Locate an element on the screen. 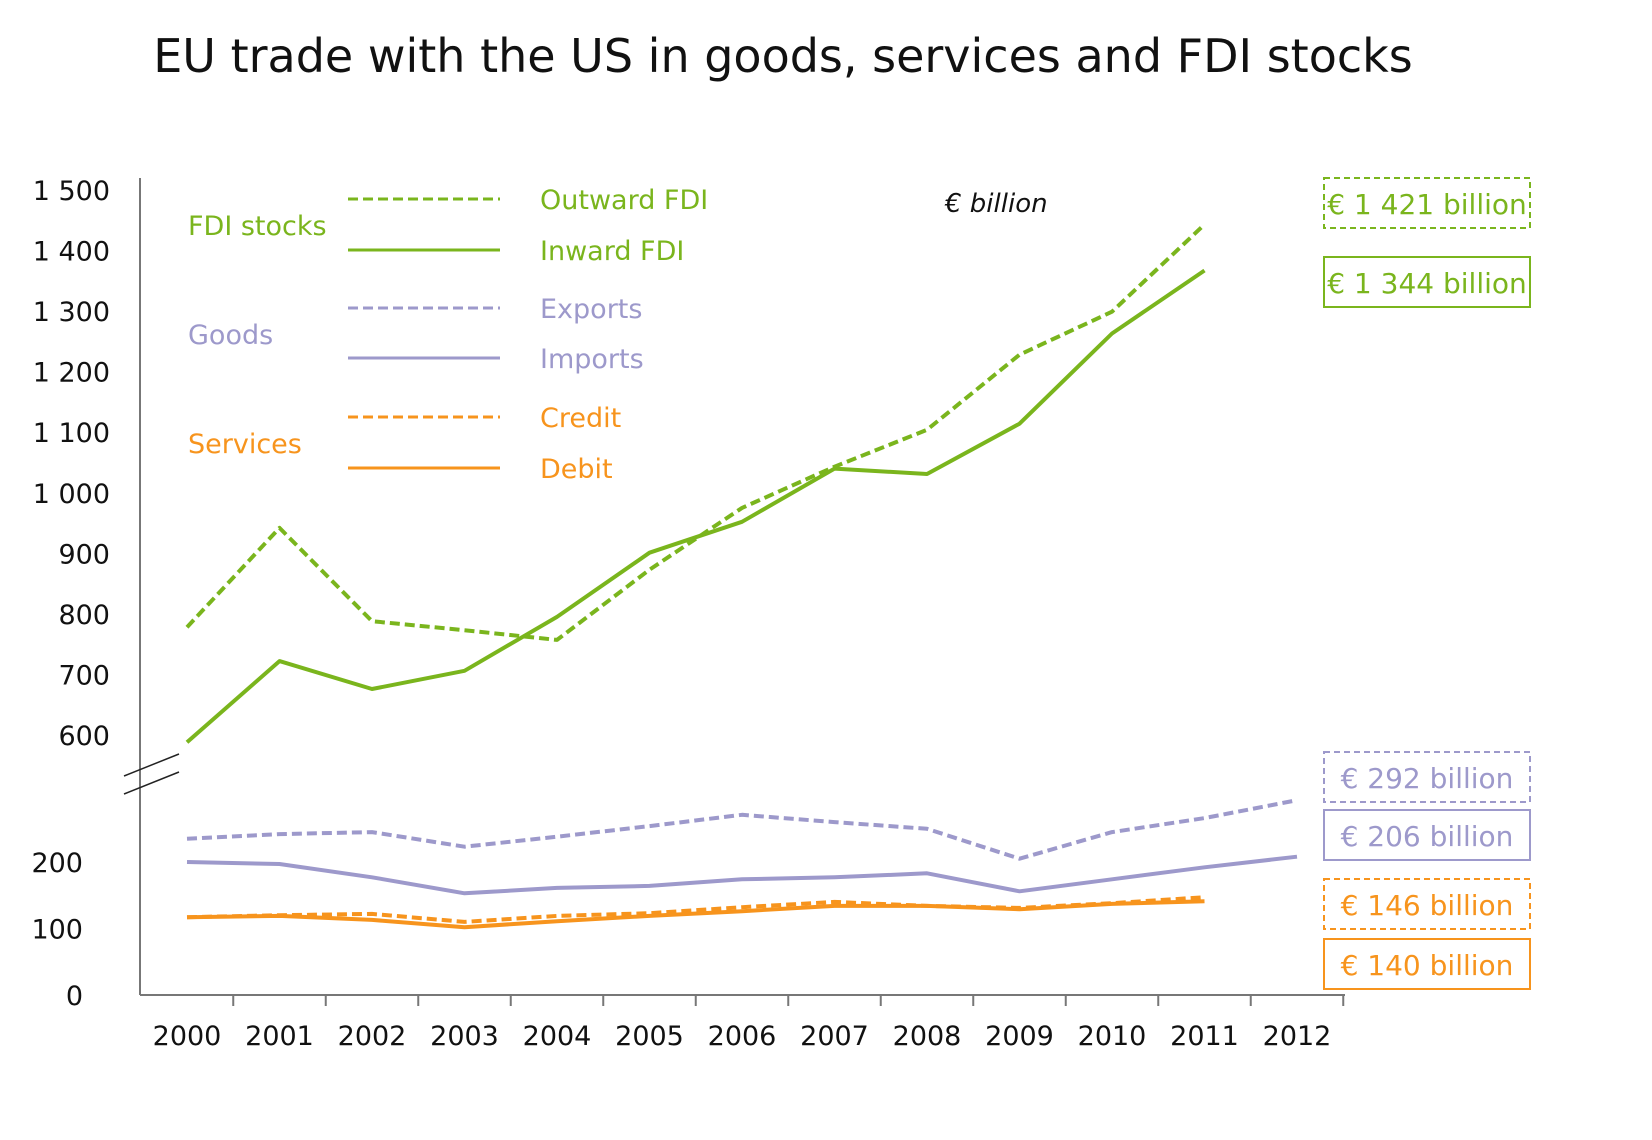 This screenshot has width=1652, height=1140. x-tick-label: 2011 is located at coordinates (1204, 1036).